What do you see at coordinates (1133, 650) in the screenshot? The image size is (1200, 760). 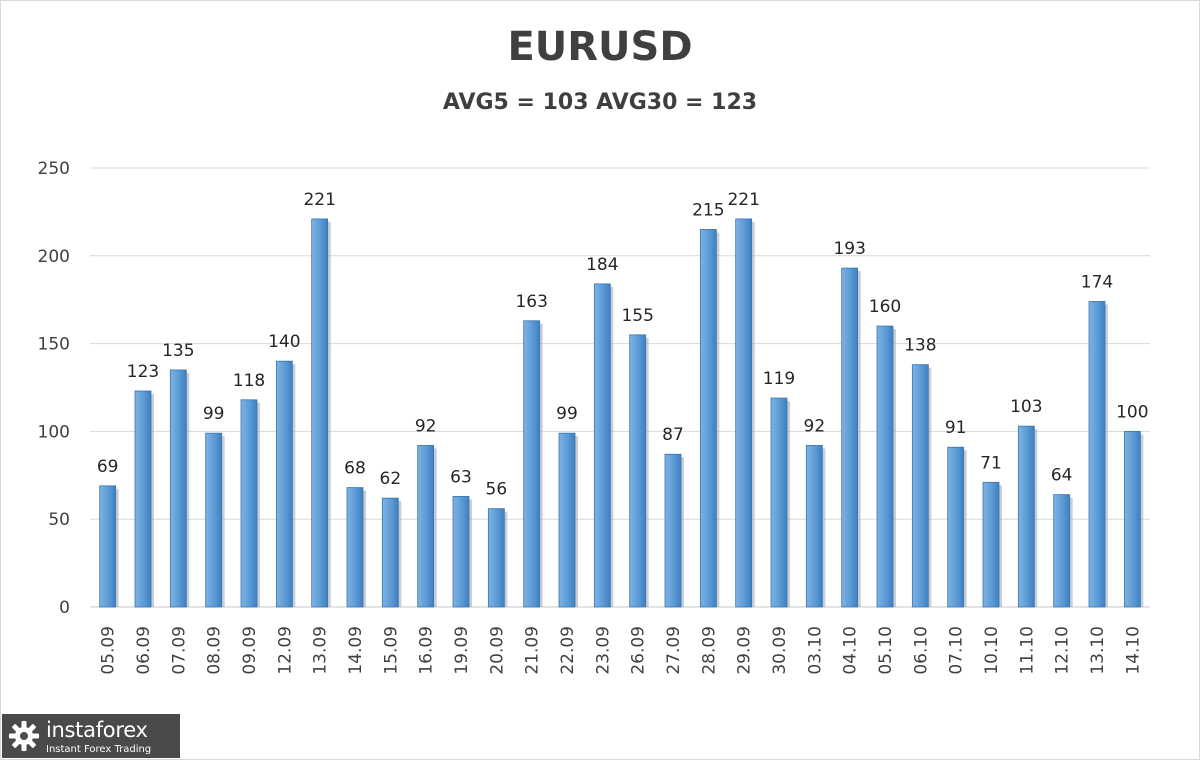 I see `x-tick-label: 14.10` at bounding box center [1133, 650].